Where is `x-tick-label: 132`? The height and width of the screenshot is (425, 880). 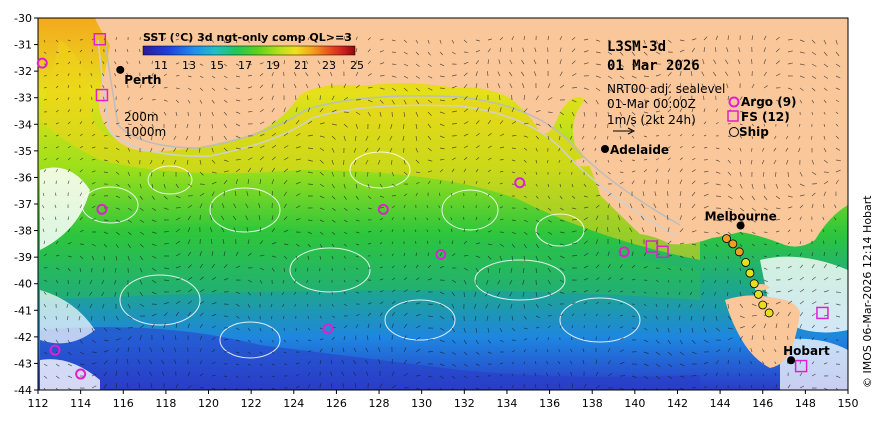
x-tick-label: 132 is located at coordinates (464, 403).